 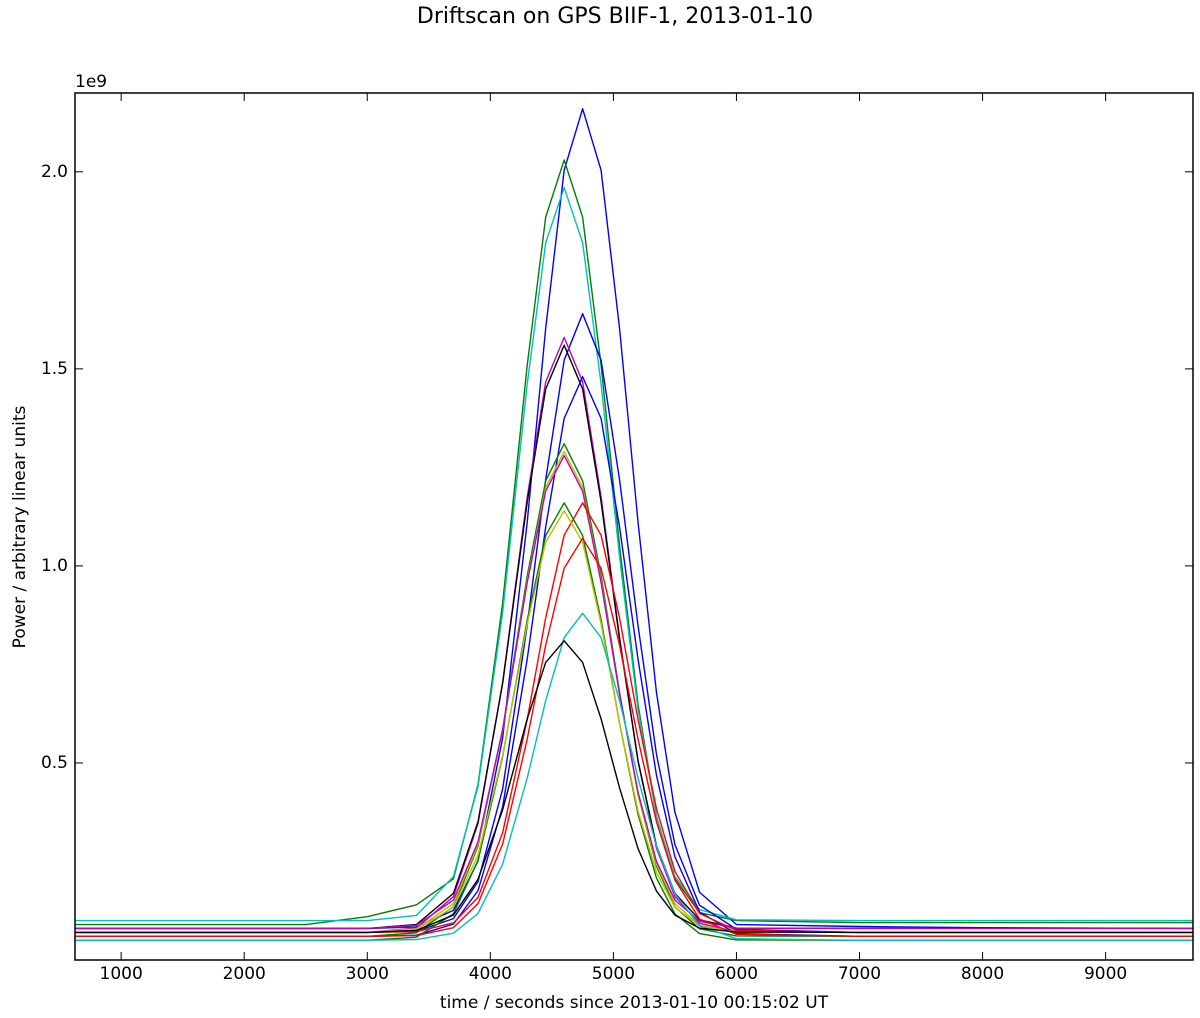 What do you see at coordinates (54, 172) in the screenshot?
I see `y-tick-label: 2.0` at bounding box center [54, 172].